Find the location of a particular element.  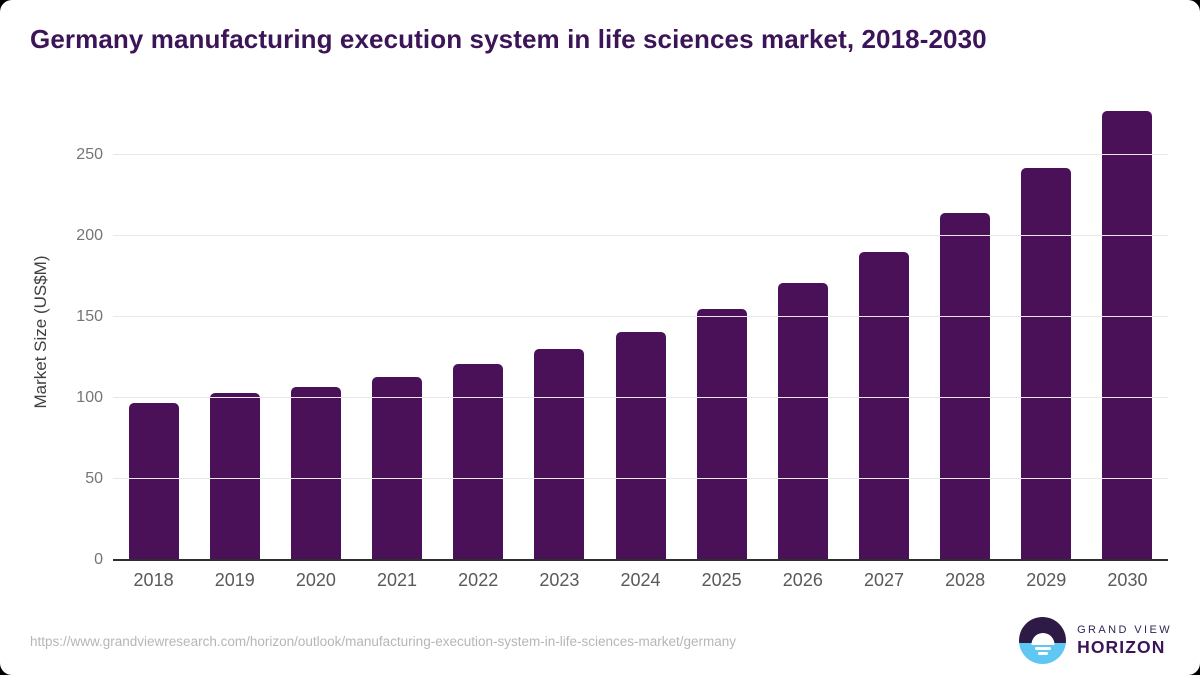

x-tick-label: 2024 is located at coordinates (640, 580).